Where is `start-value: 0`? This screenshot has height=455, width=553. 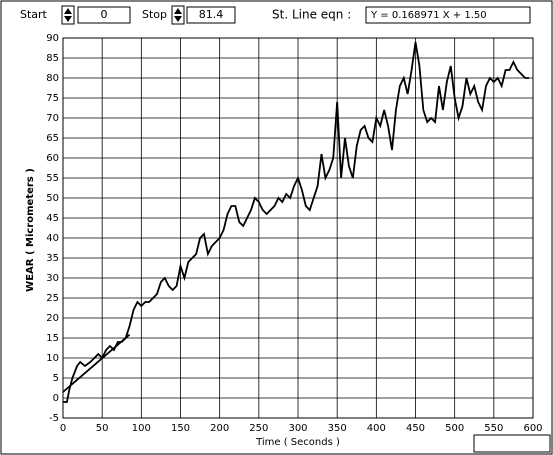 start-value: 0 is located at coordinates (104, 14).